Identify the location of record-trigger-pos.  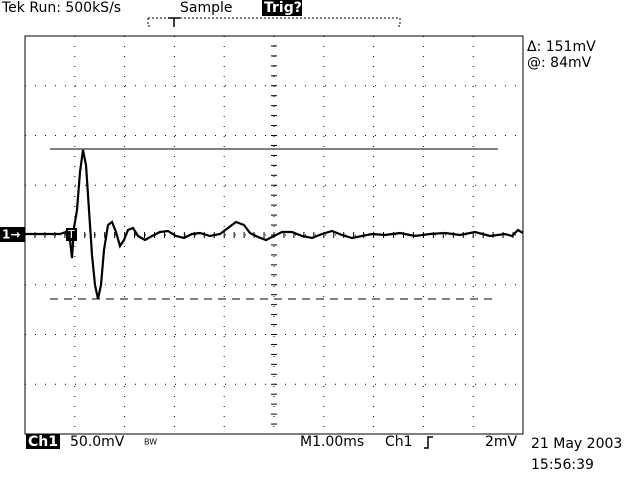
(174, 22).